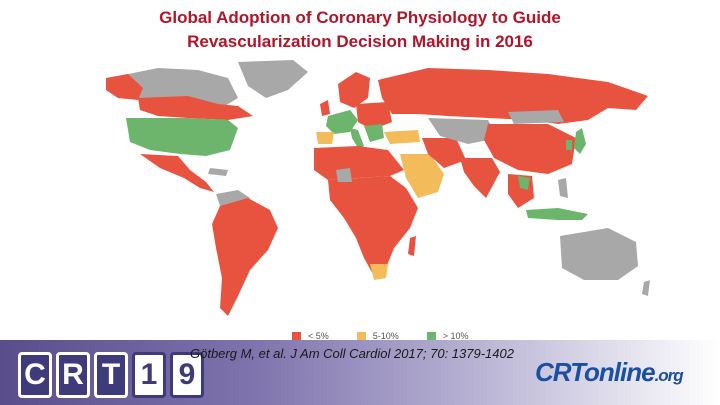 This screenshot has width=720, height=405. Describe the element at coordinates (374, 133) in the screenshot. I see `region-balkans` at that location.